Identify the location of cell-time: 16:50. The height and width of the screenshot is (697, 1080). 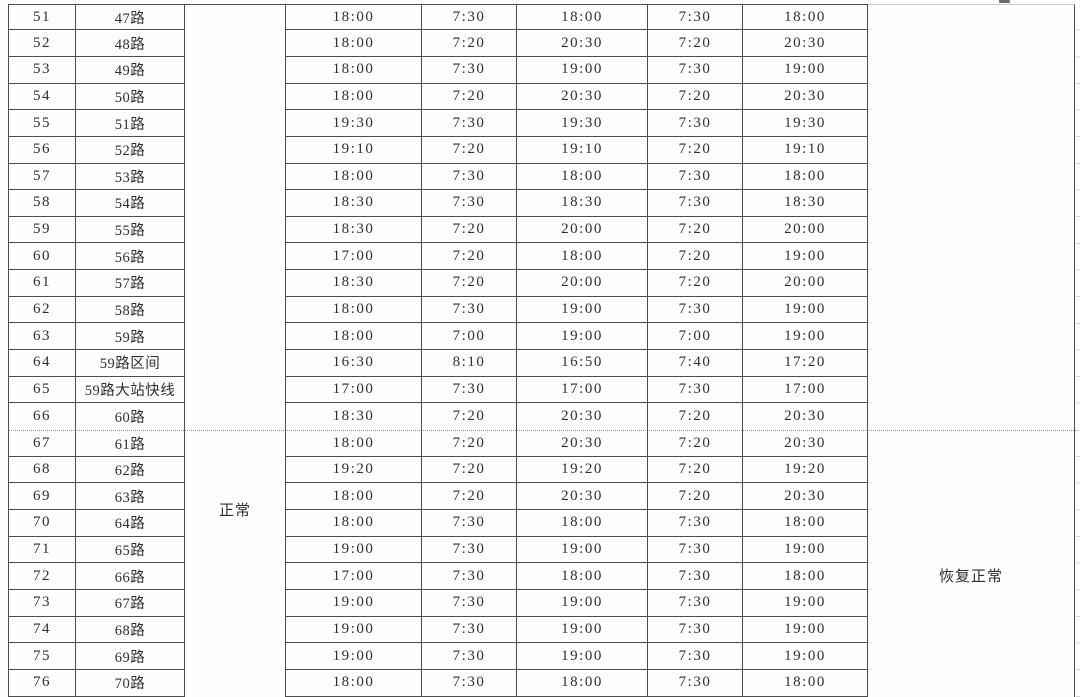
(582, 363).